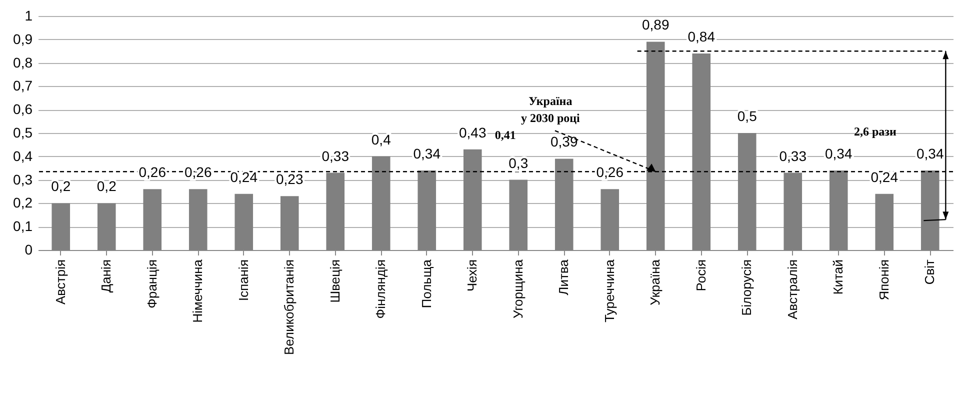 The width and height of the screenshot is (960, 408). Describe the element at coordinates (518, 288) in the screenshot. I see `x-tick-label: Угорщина` at that location.